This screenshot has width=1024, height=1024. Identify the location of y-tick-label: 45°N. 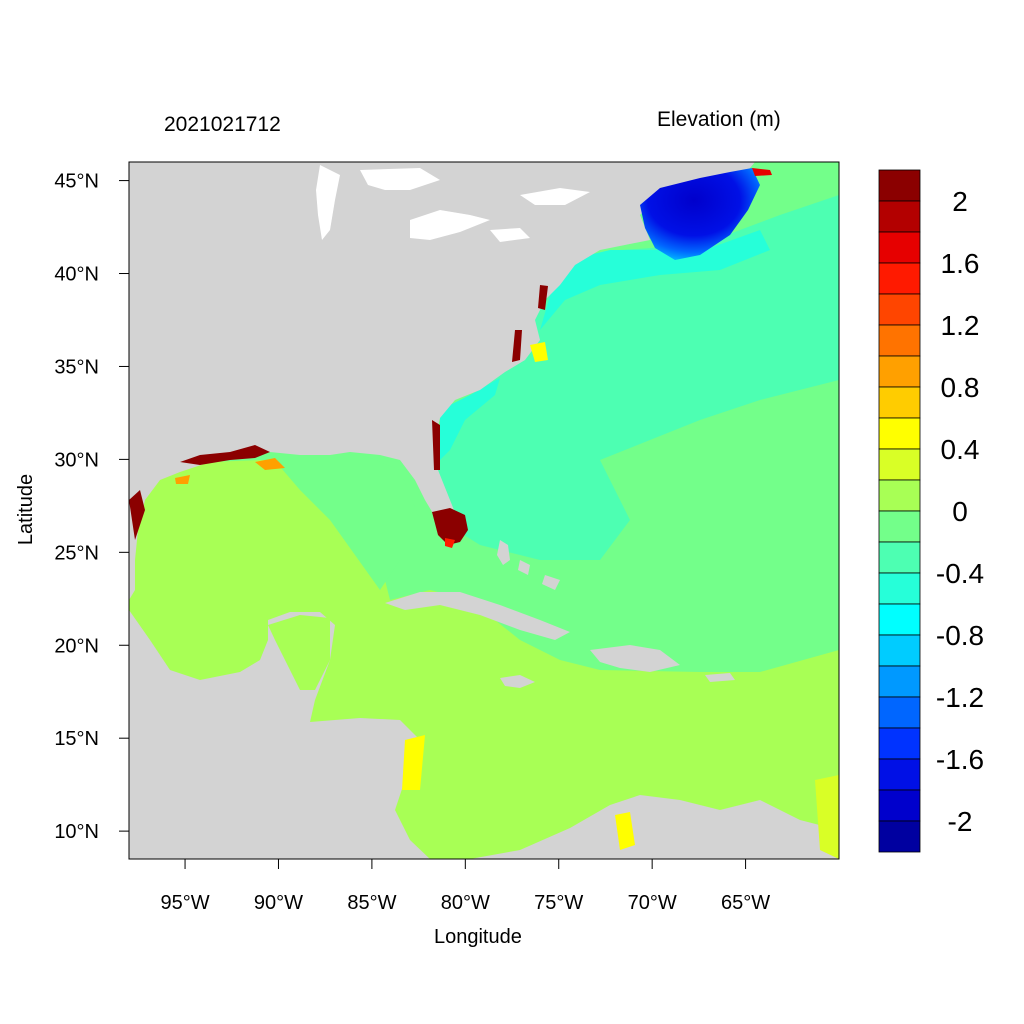
(76, 182).